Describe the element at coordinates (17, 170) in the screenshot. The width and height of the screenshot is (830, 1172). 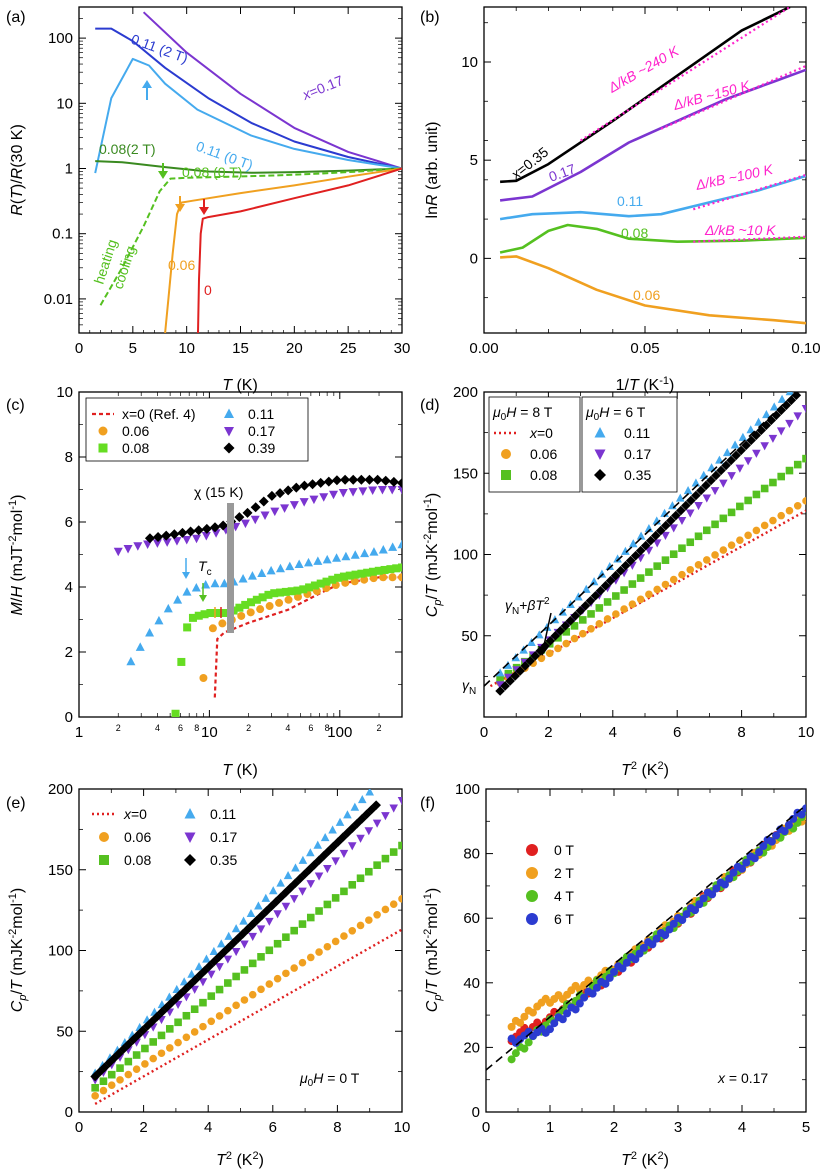
I see `panel-a-ylabel: R(T)/R(30 K)` at that location.